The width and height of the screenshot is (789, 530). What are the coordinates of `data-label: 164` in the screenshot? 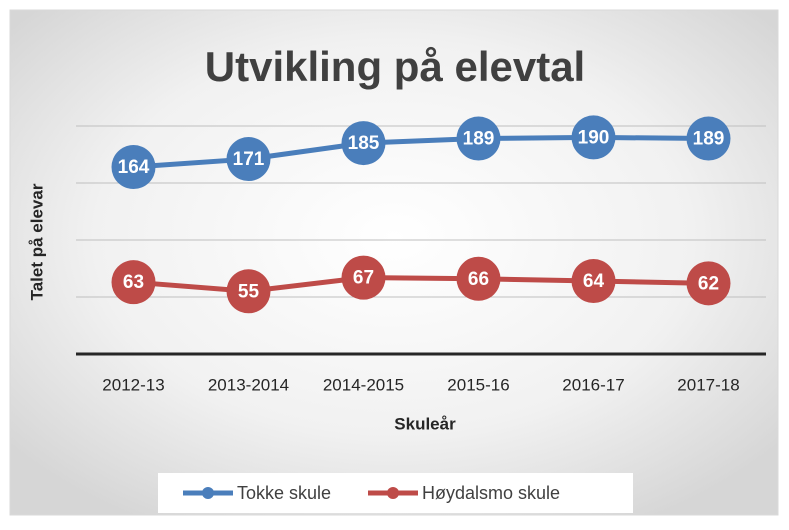 It's located at (134, 167).